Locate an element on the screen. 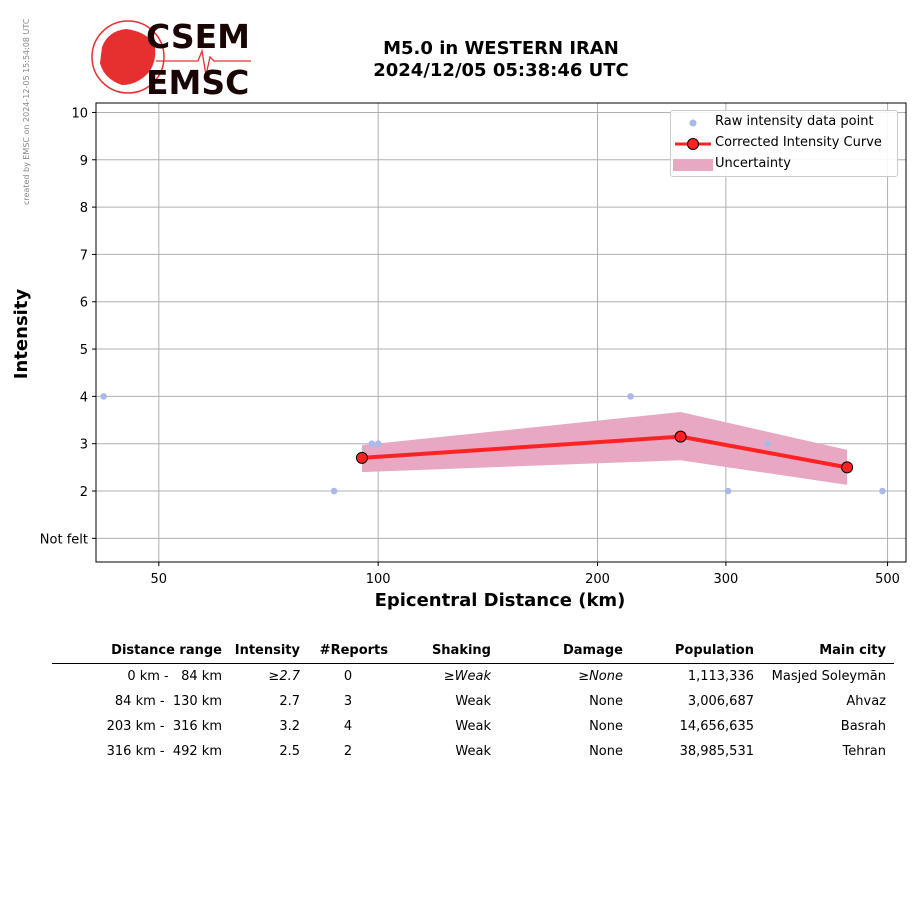 This screenshot has height=905, width=915. x-tick-label: 200 is located at coordinates (597, 579).